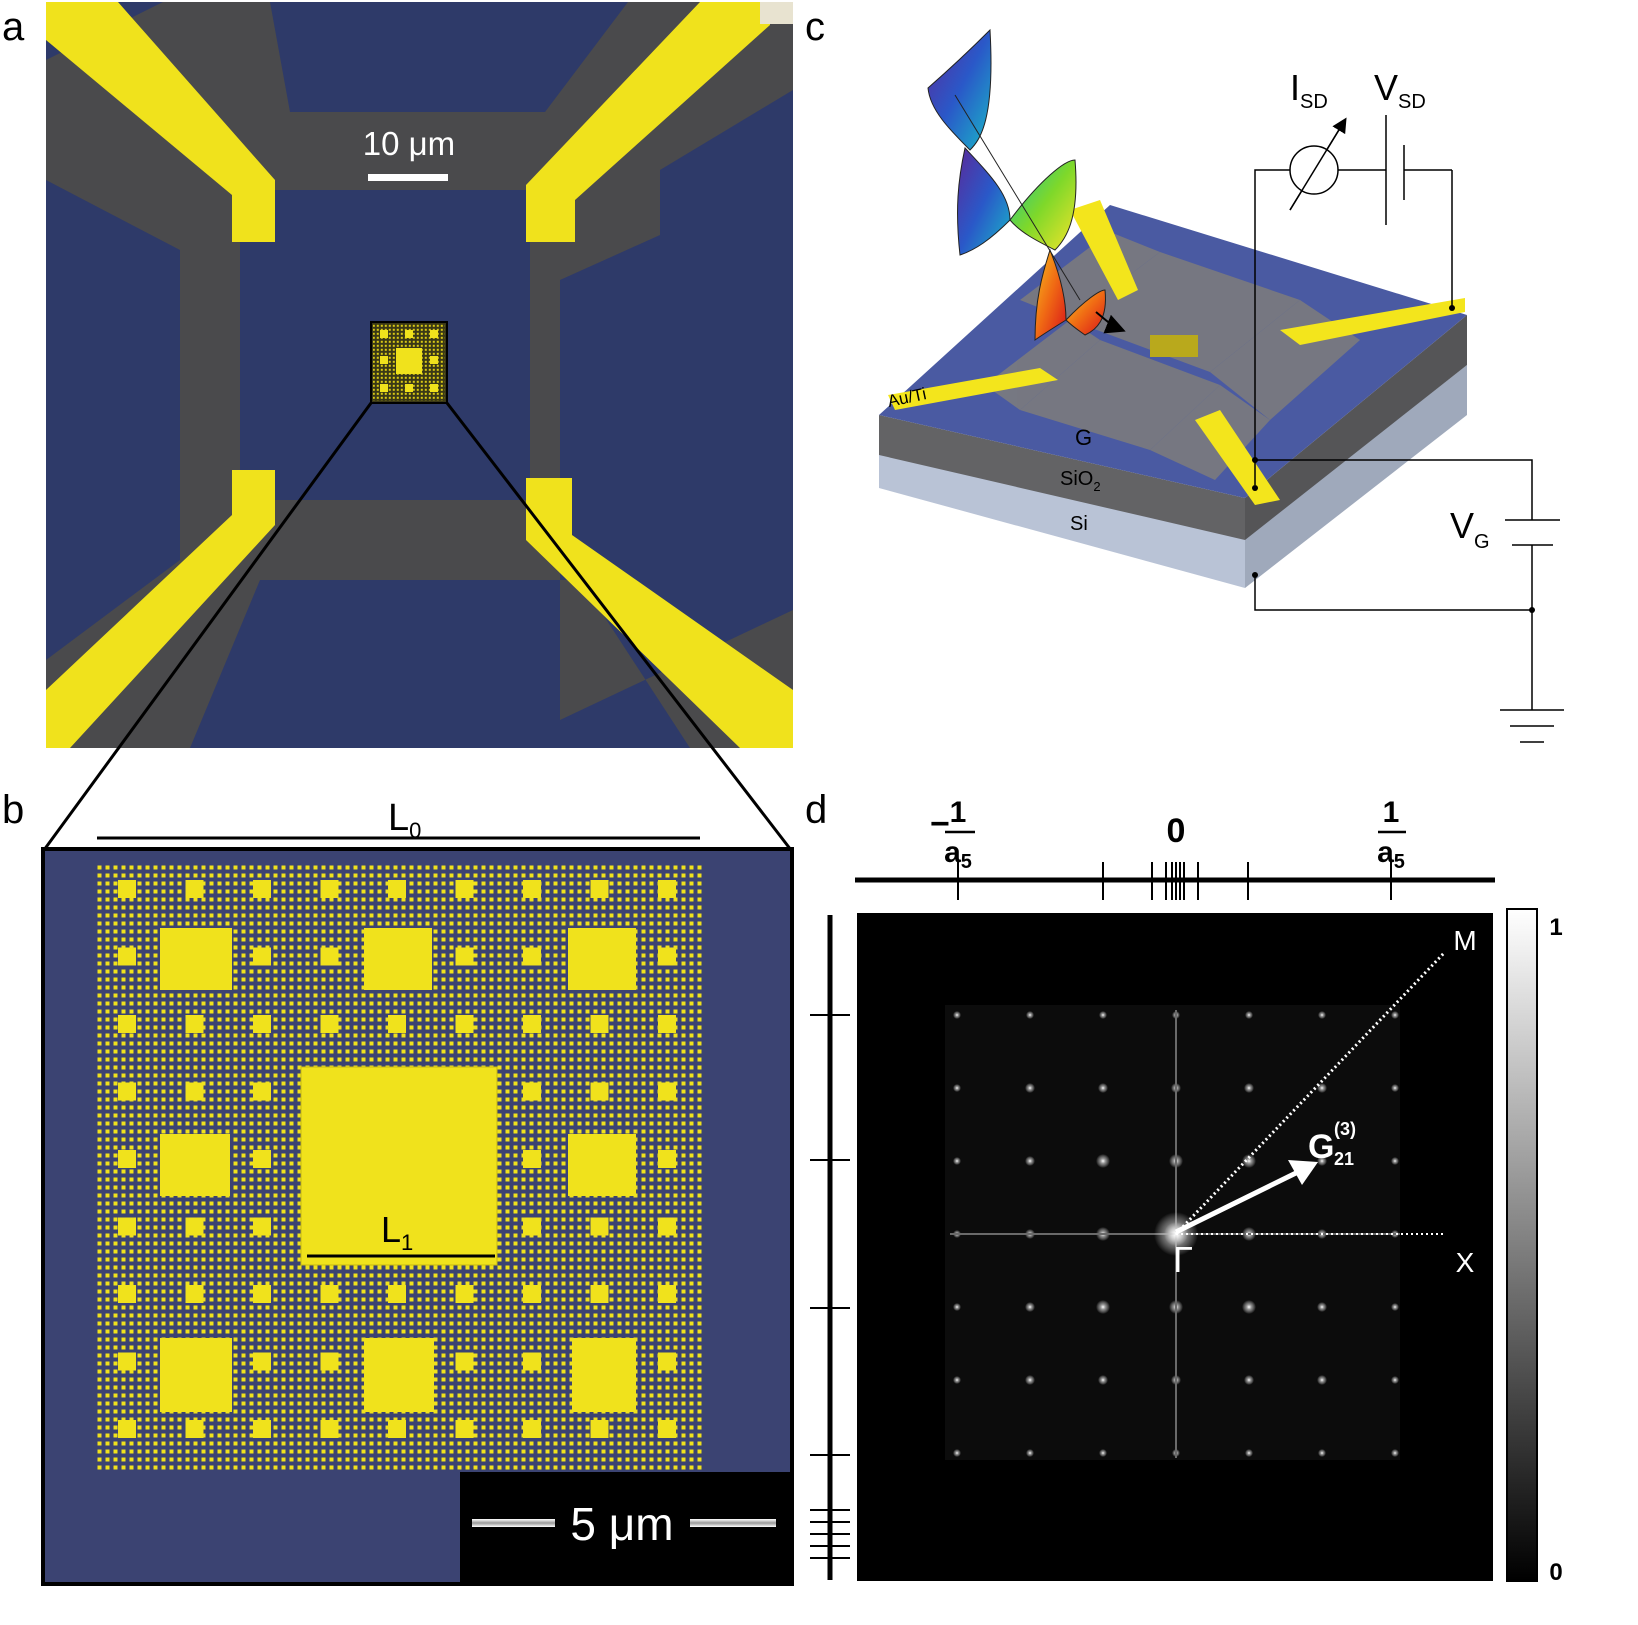 Image resolution: width=1638 pixels, height=1625 pixels. What do you see at coordinates (1356, 476) in the screenshot?
I see `si-layer-side` at bounding box center [1356, 476].